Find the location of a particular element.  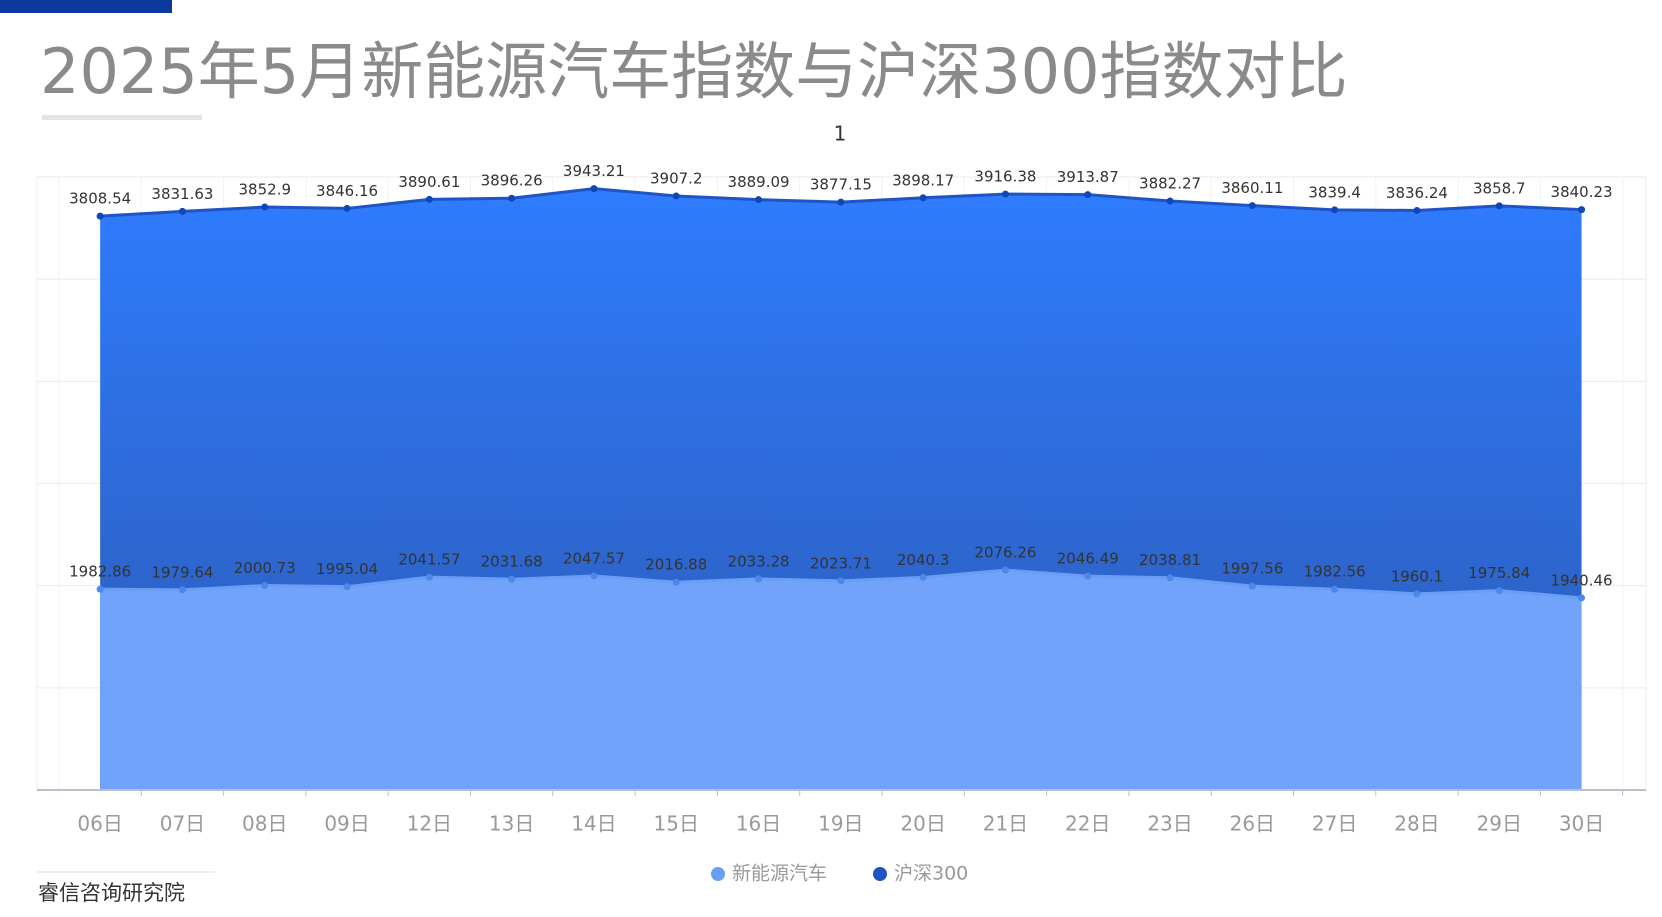

data-label: 3882.27 is located at coordinates (1170, 184).